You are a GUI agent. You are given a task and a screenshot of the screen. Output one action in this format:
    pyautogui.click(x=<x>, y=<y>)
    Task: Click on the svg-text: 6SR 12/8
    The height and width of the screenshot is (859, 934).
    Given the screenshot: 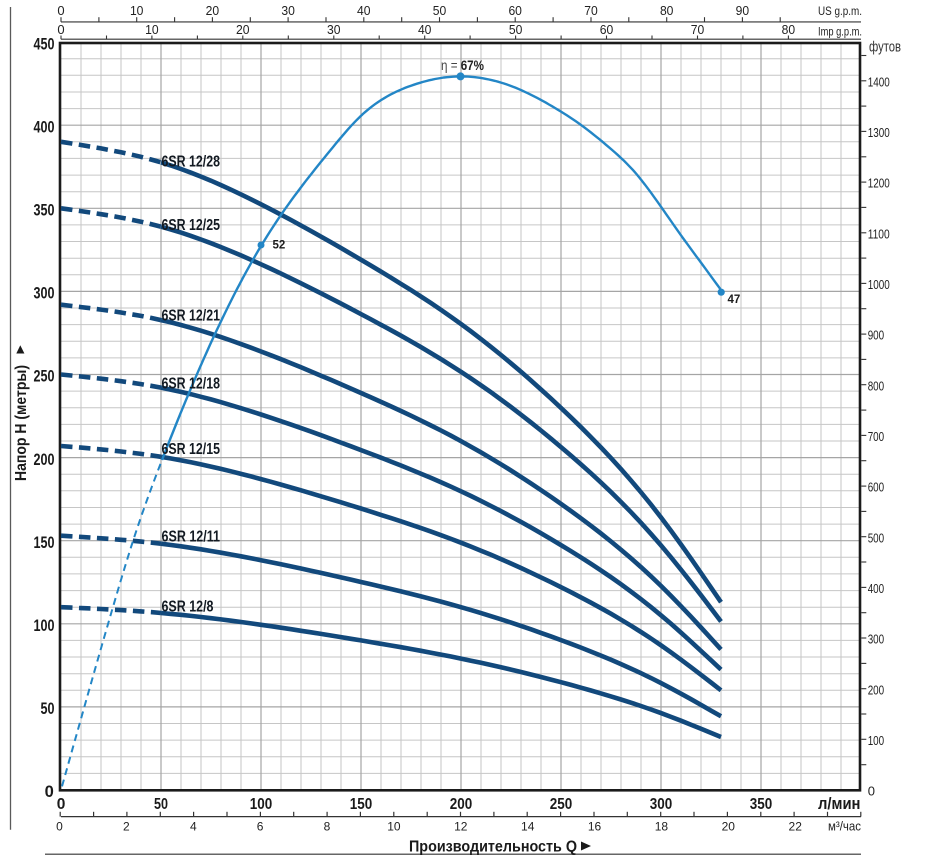 What is the action you would take?
    pyautogui.click(x=188, y=607)
    